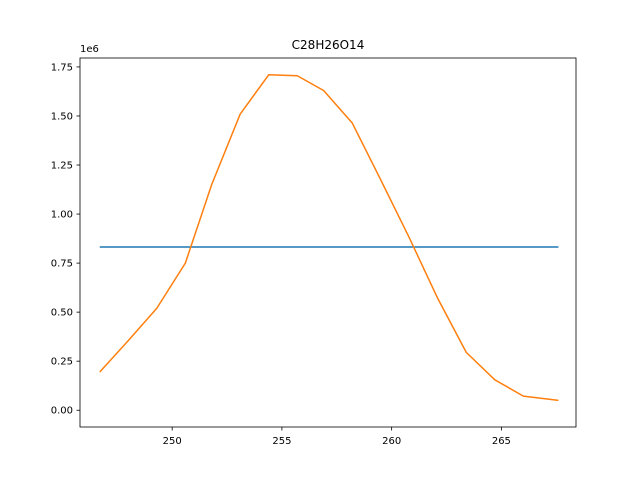  I want to click on y-tick-label: 0.25, so click(62, 362).